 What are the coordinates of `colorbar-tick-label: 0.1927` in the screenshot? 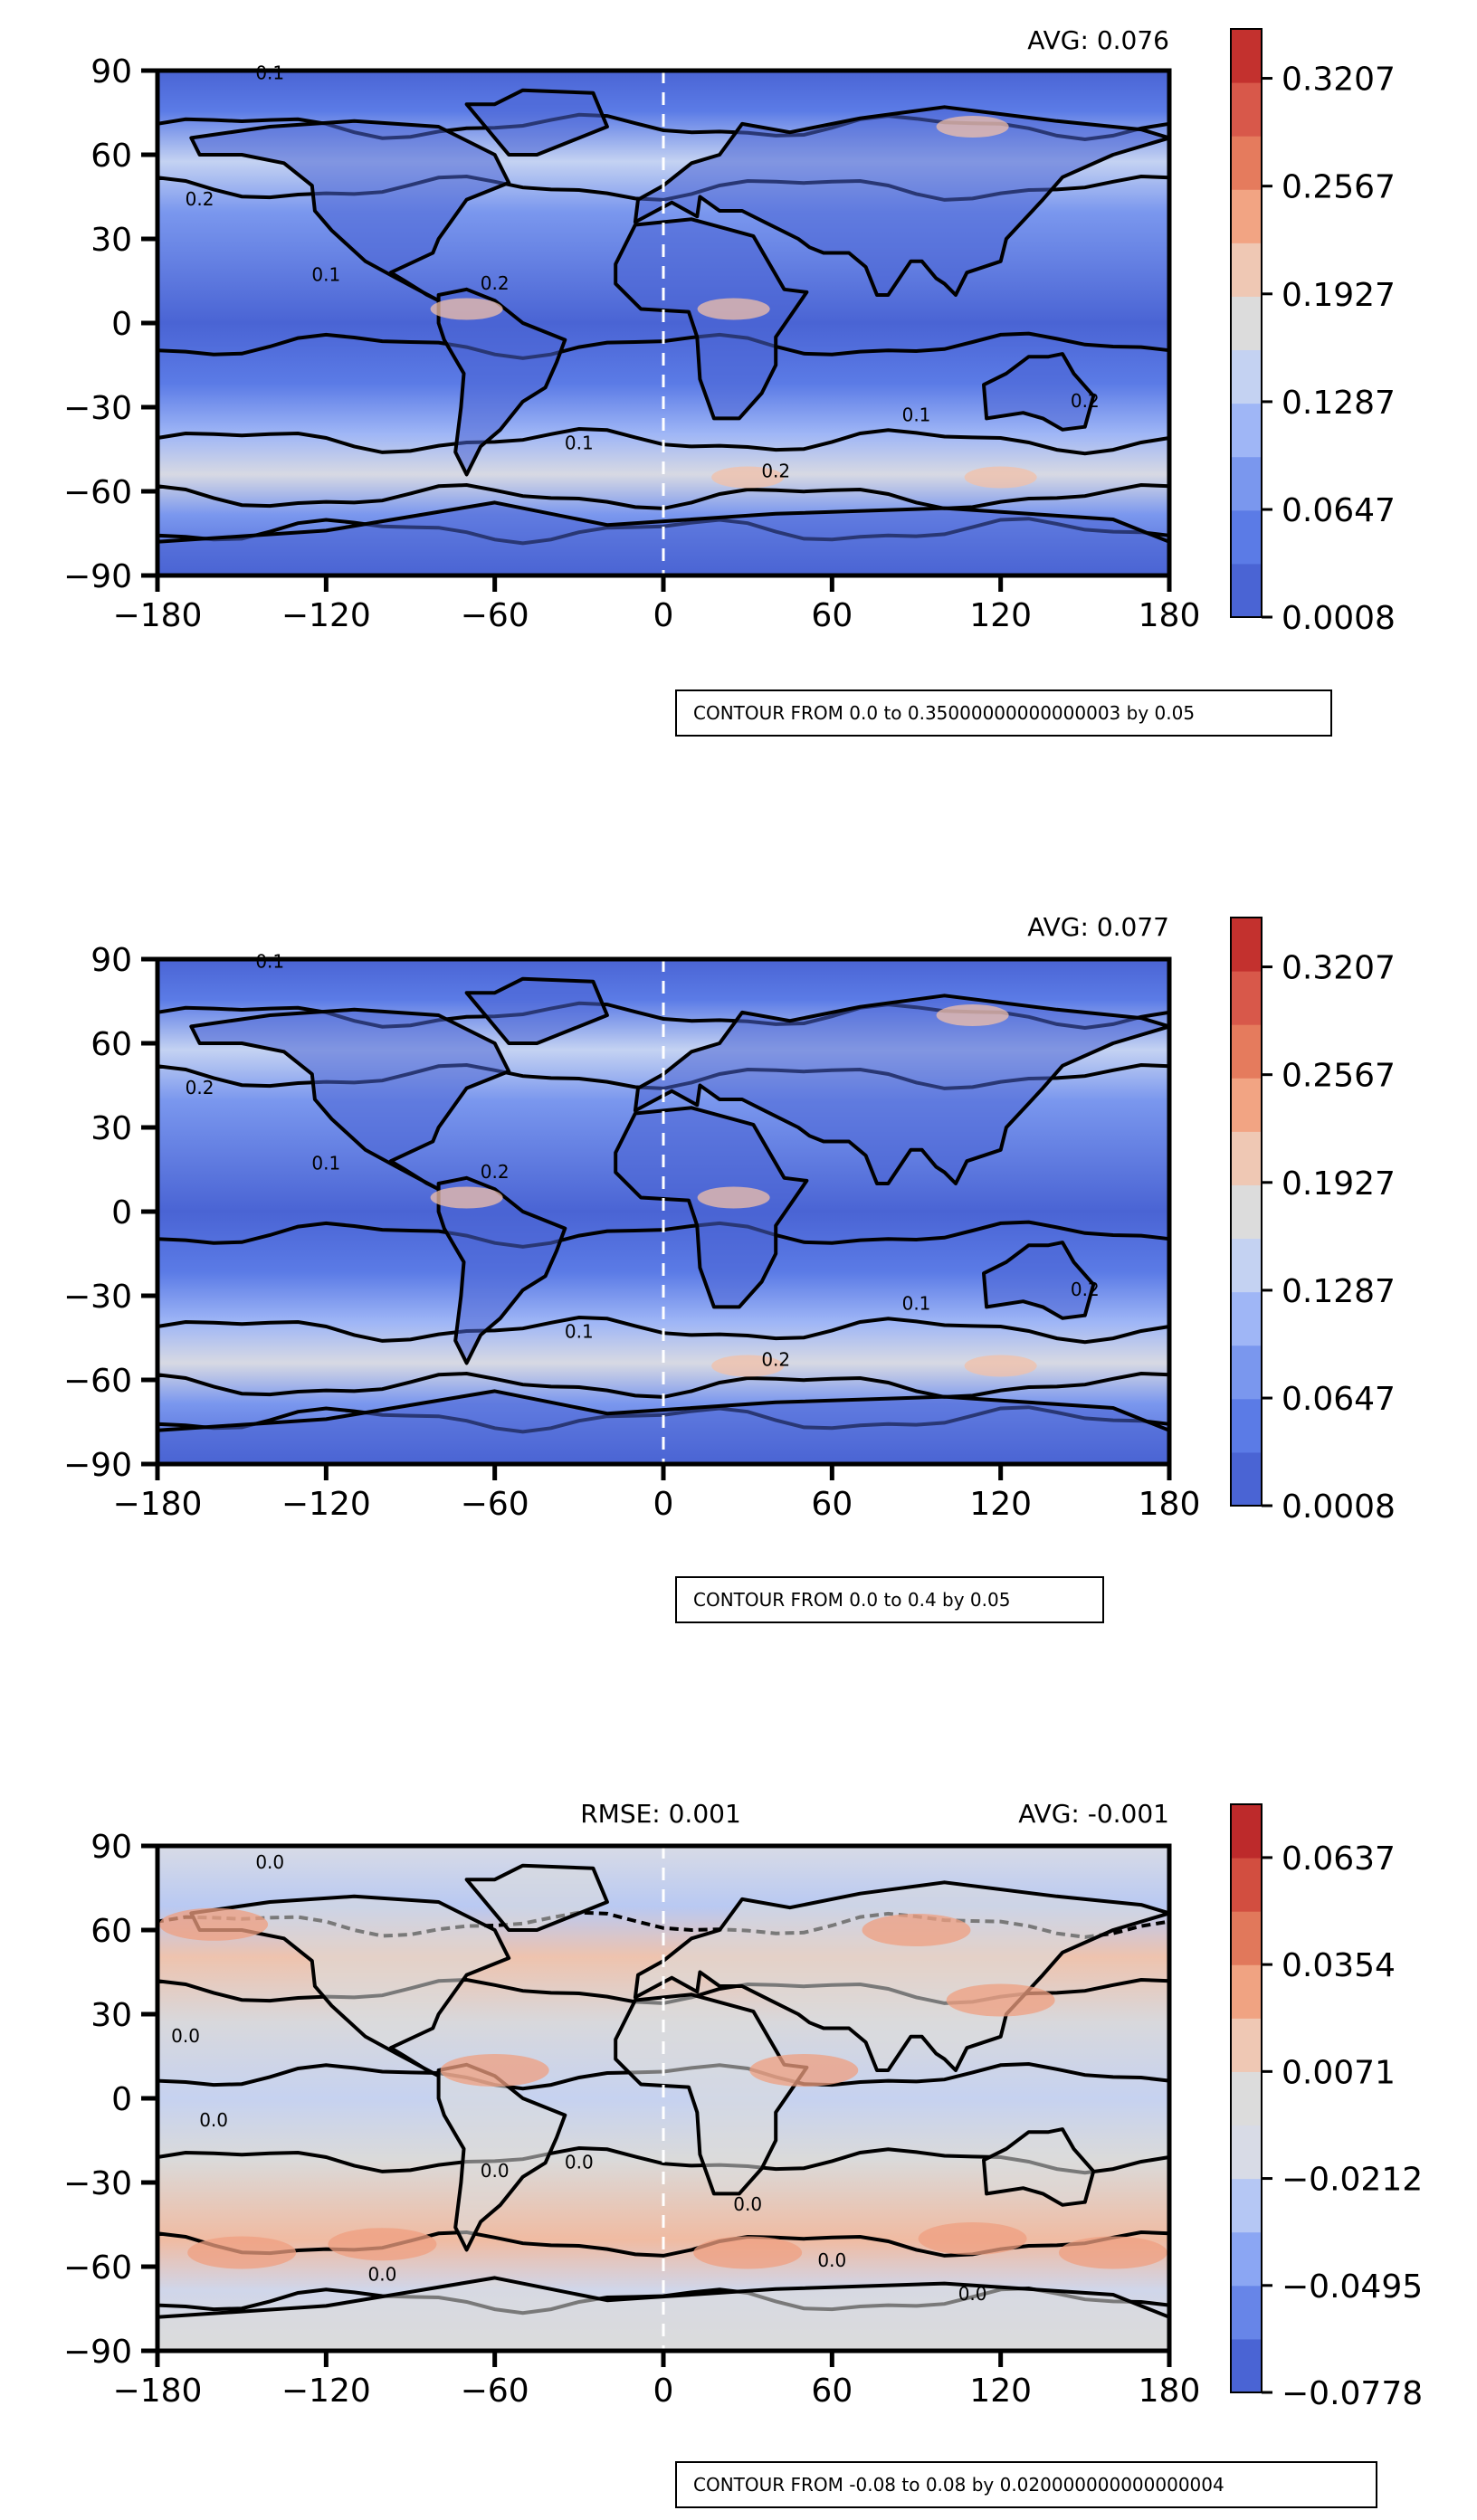 It's located at (1339, 1184).